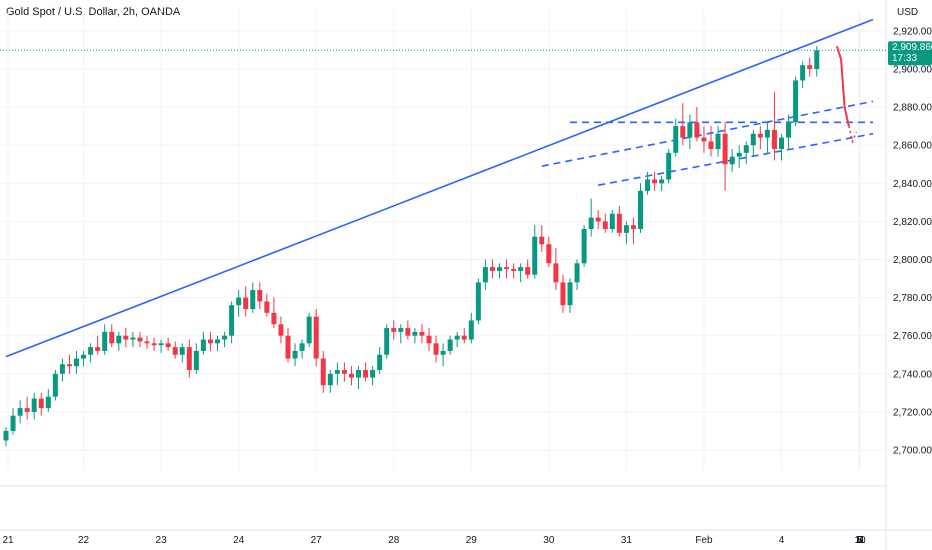  Describe the element at coordinates (704, 540) in the screenshot. I see `x-tick-label: Feb` at that location.